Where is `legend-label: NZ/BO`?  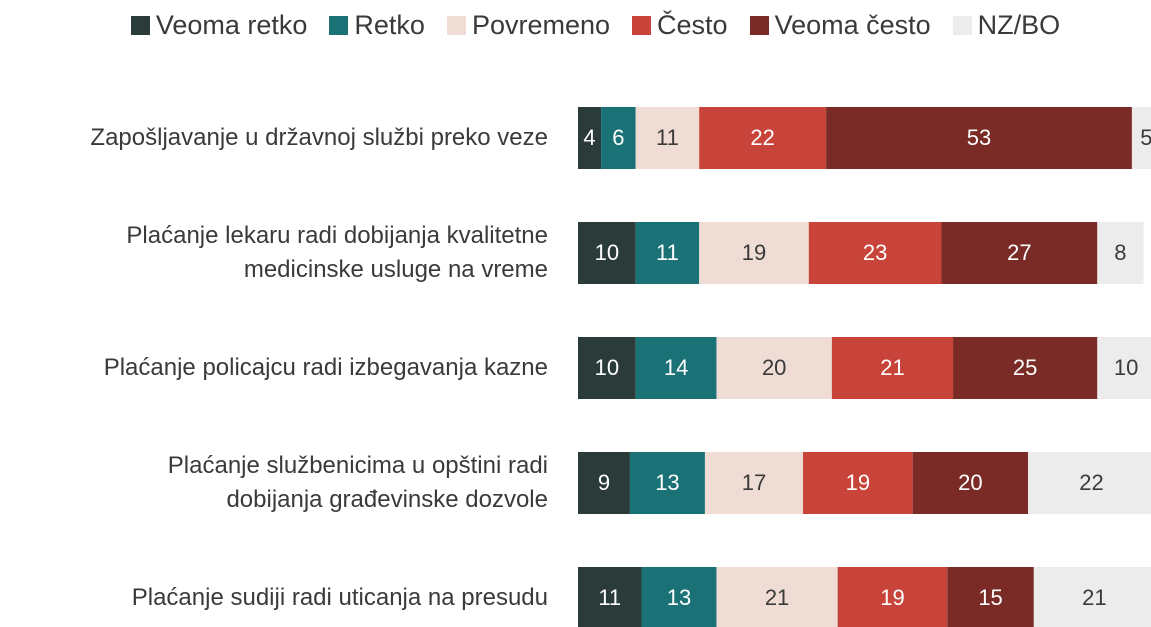
legend-label: NZ/BO is located at coordinates (1019, 25).